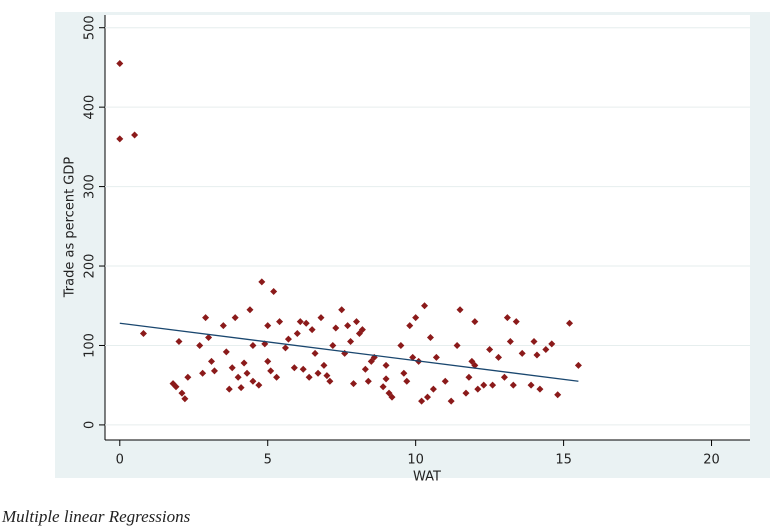 The width and height of the screenshot is (775, 532). I want to click on y-tick-label: 100, so click(90, 345).